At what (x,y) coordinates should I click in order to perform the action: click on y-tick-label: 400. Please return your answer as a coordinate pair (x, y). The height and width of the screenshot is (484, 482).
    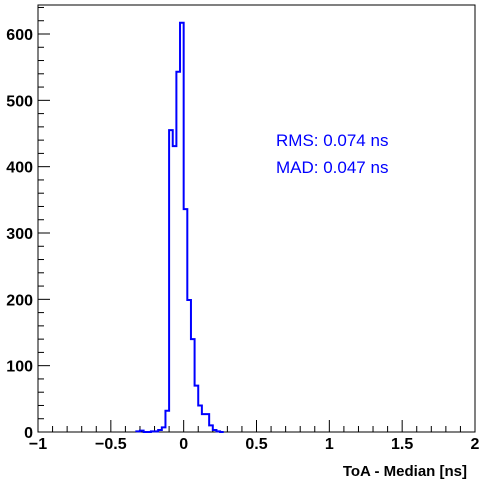
    Looking at the image, I should click on (19, 168).